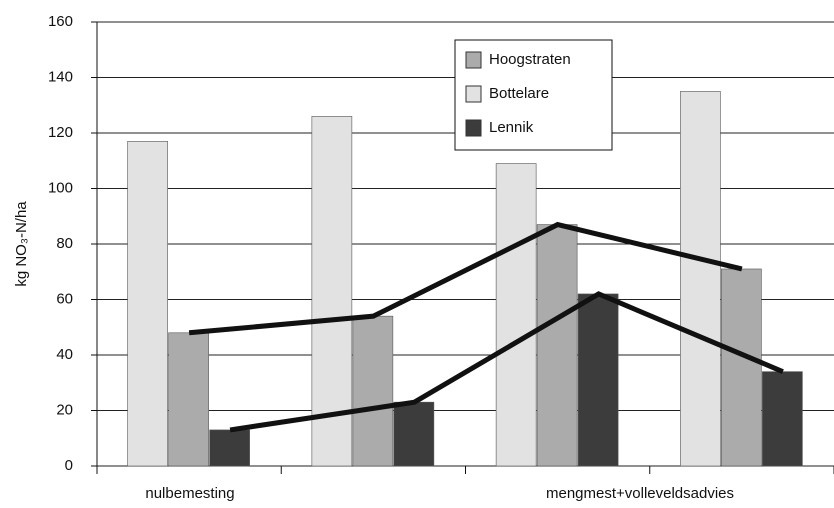 This screenshot has width=834, height=508. What do you see at coordinates (511, 127) in the screenshot?
I see `legend-label: Lennik` at bounding box center [511, 127].